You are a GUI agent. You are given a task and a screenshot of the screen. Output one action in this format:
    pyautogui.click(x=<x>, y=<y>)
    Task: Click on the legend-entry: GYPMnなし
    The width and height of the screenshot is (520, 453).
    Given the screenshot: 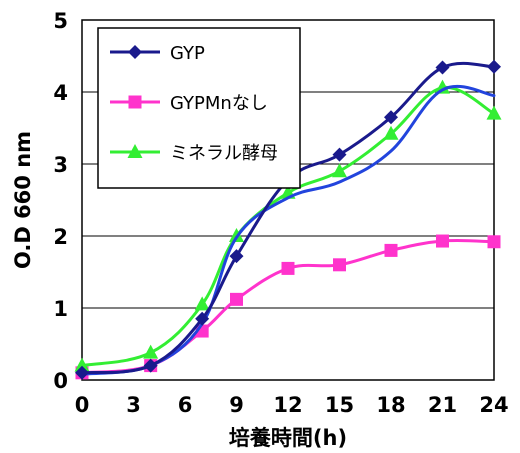 What is the action you would take?
    pyautogui.click(x=189, y=103)
    